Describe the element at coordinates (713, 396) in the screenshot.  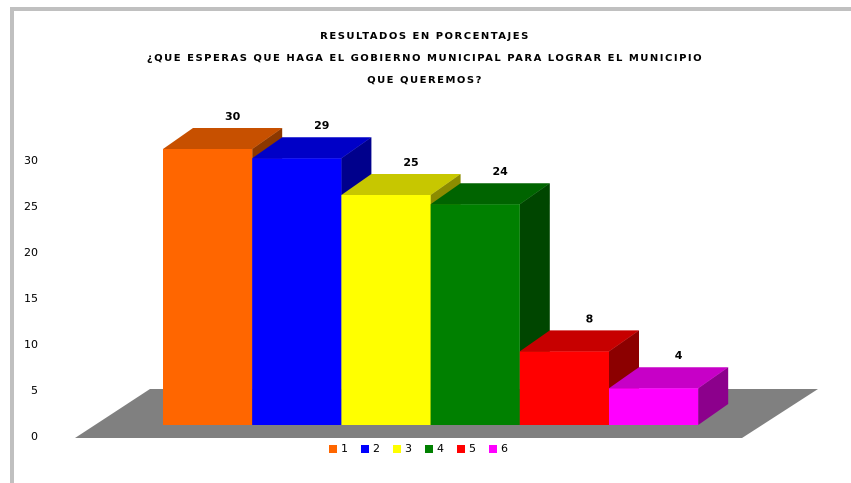
I see `bar-side` at that location.